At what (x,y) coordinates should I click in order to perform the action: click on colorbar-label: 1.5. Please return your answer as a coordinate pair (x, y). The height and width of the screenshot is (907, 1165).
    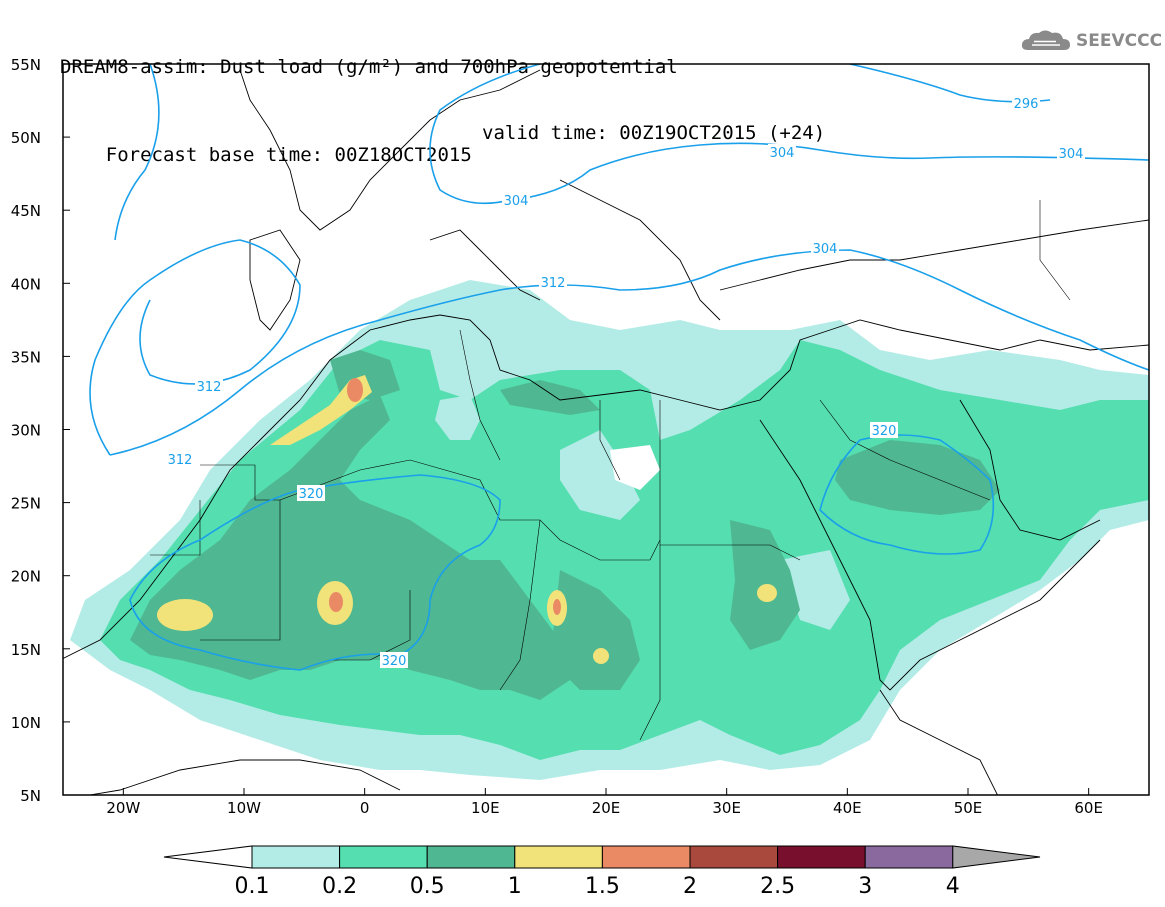
    Looking at the image, I should click on (602, 886).